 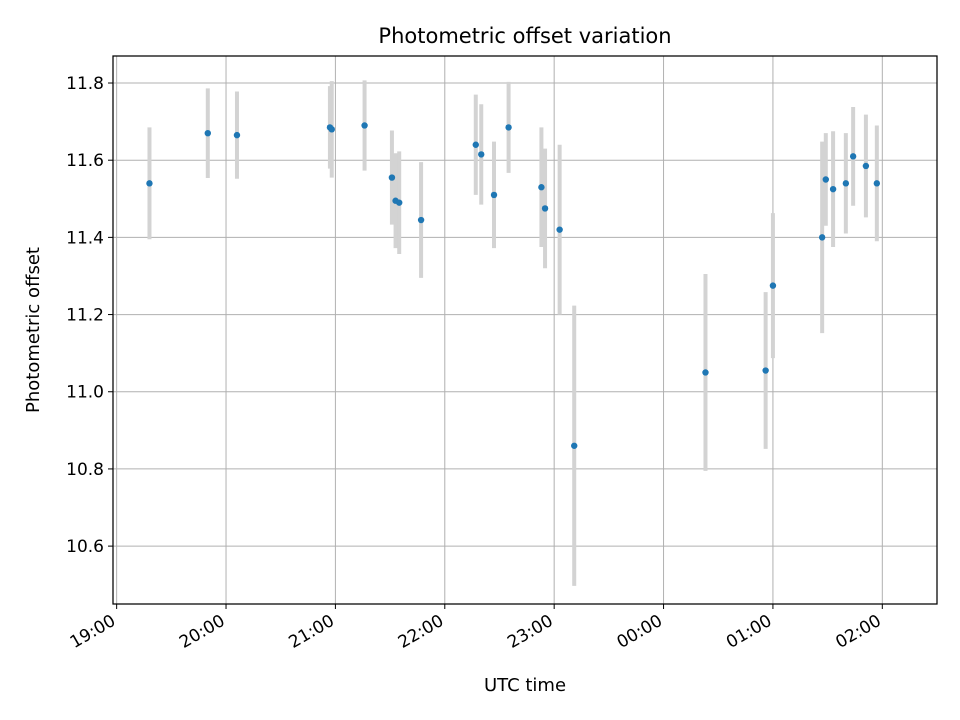 I want to click on x-tick-label: 00:00, so click(x=640, y=632).